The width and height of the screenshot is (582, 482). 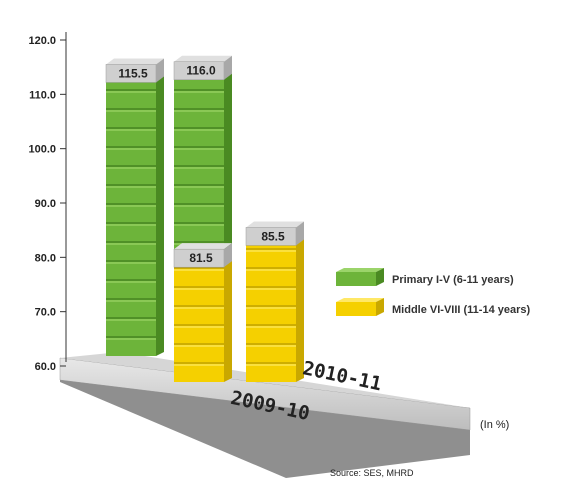 I want to click on legend-label-primary: Primary I-V (6-11 years), so click(x=453, y=280).